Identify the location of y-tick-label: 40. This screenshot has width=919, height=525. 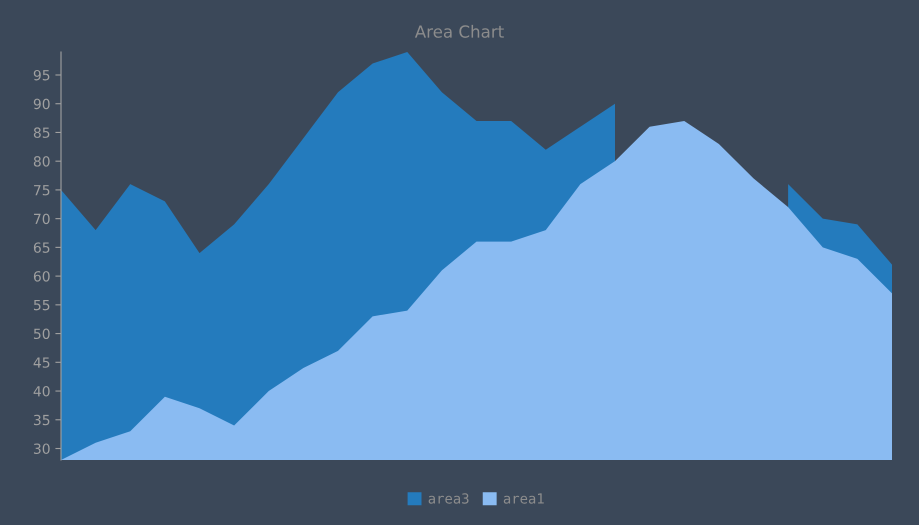
(42, 391).